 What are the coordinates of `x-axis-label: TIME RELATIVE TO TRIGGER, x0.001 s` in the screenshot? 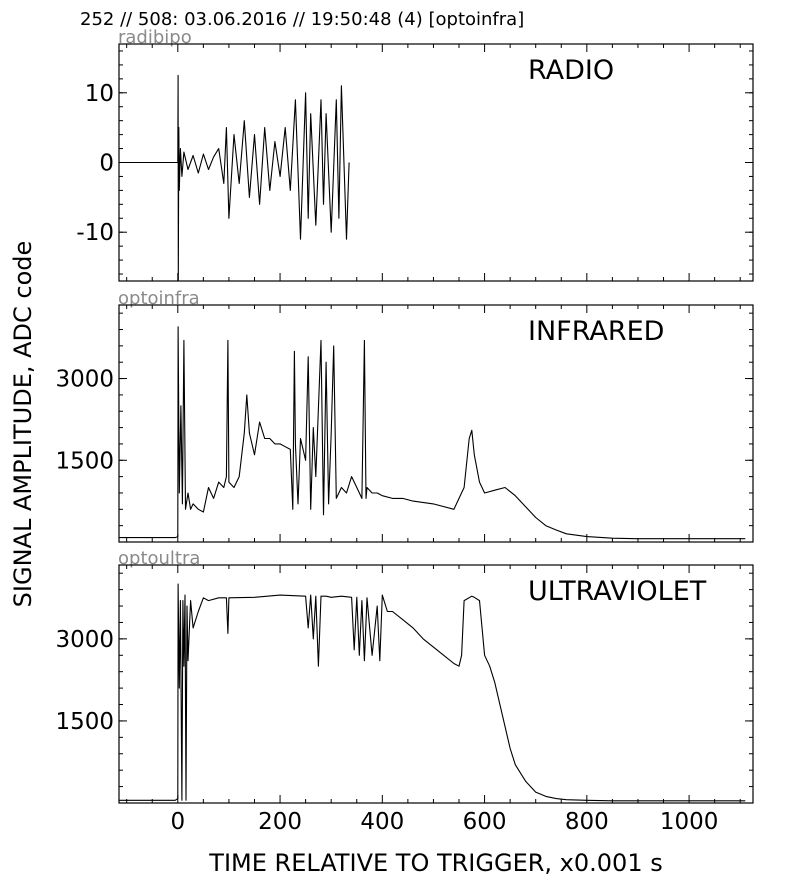 It's located at (435, 863).